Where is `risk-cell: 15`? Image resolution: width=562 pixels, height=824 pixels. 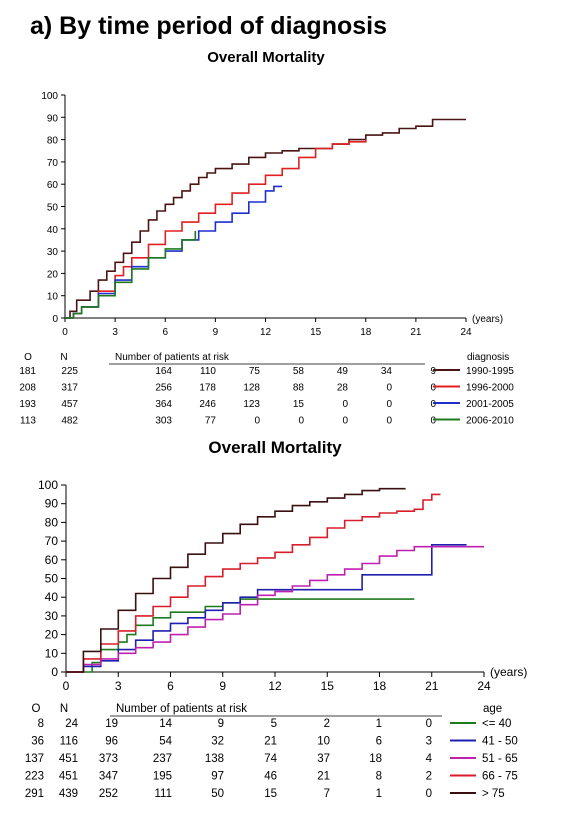
risk-cell: 15 is located at coordinates (270, 794).